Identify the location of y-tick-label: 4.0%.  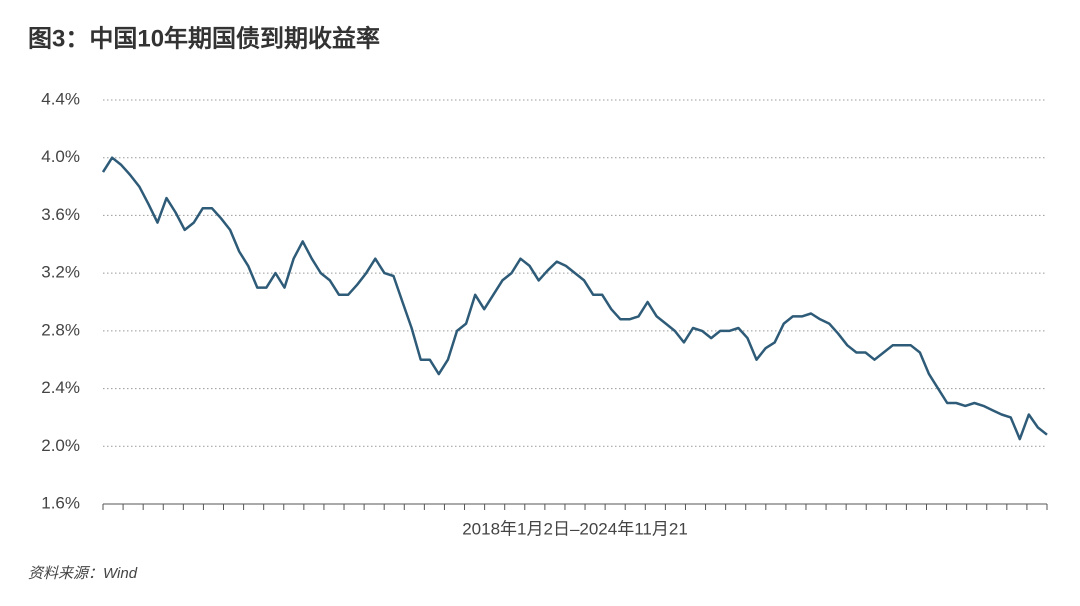
(60, 156).